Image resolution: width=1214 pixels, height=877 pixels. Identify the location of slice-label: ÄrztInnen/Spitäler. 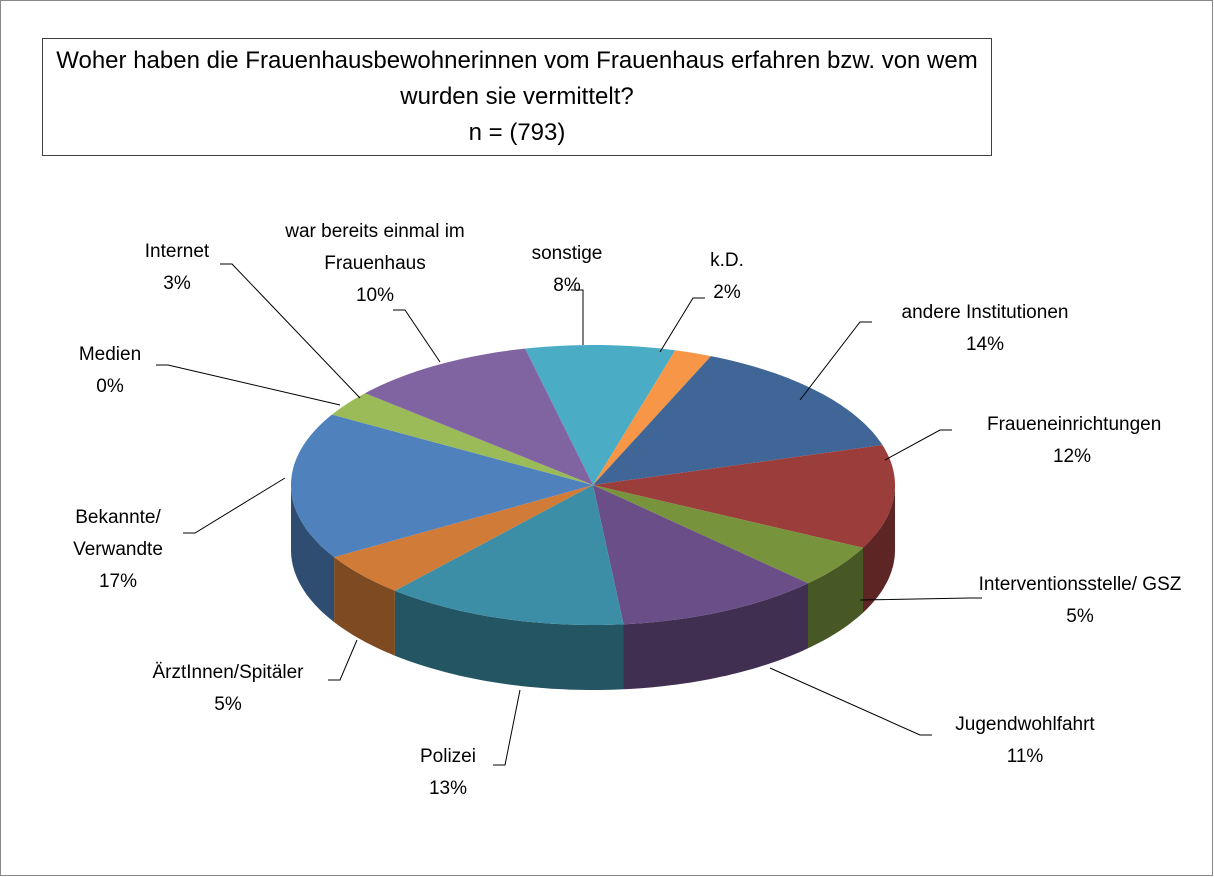
(228, 672).